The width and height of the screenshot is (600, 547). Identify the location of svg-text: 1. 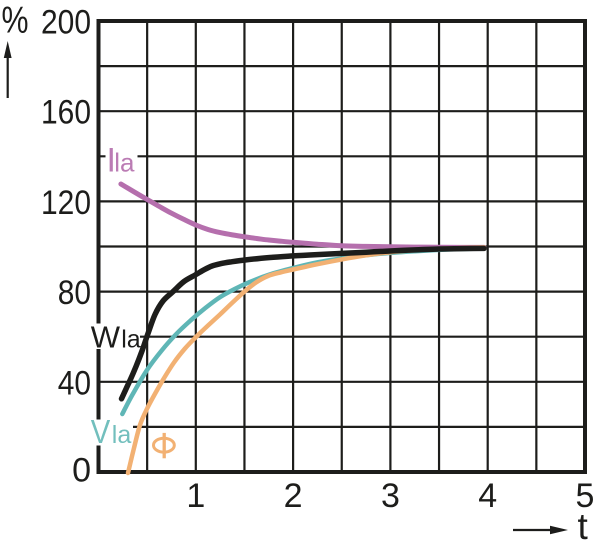
(195, 496).